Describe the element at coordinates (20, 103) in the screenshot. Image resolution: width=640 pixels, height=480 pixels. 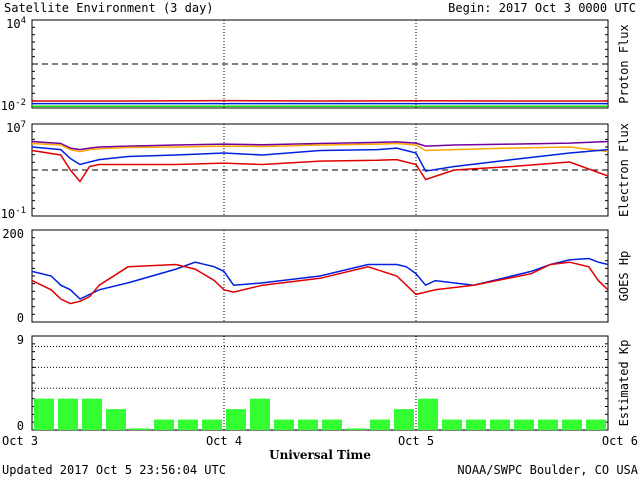
I see `y-tick-exponent: -2` at that location.